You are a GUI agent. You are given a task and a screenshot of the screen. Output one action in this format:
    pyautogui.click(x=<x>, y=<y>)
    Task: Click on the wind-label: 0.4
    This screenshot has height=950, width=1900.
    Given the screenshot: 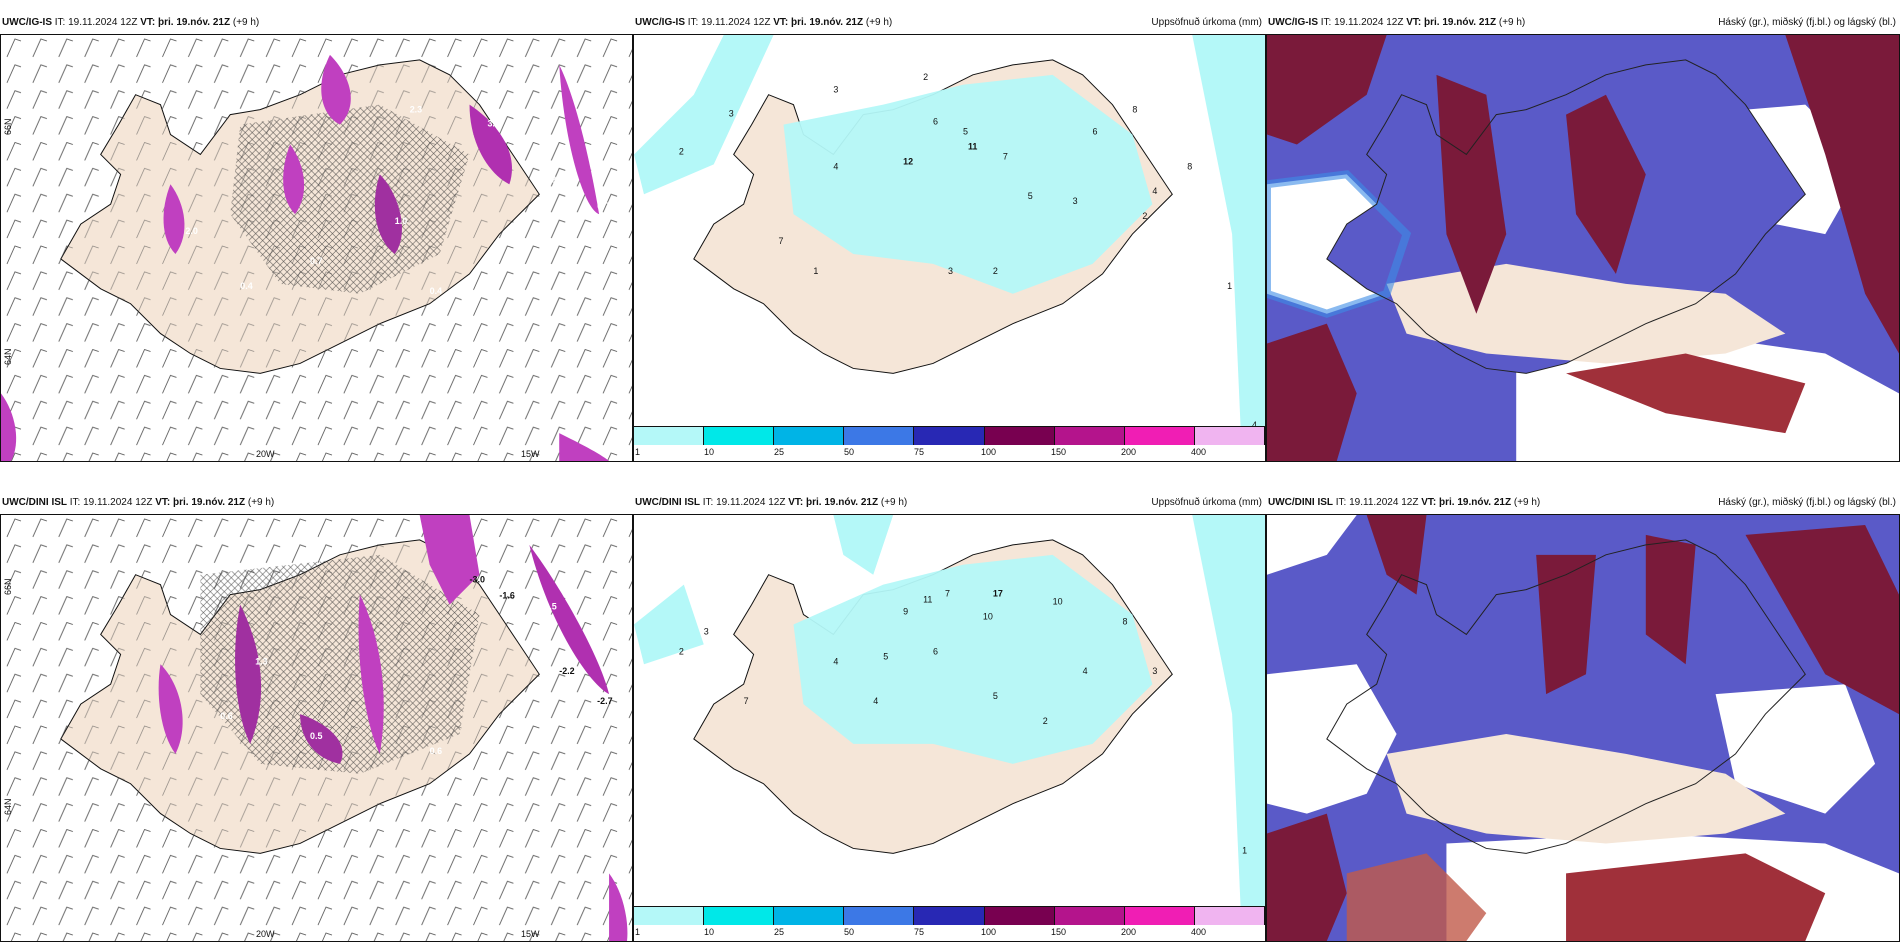 What is the action you would take?
    pyautogui.click(x=436, y=291)
    